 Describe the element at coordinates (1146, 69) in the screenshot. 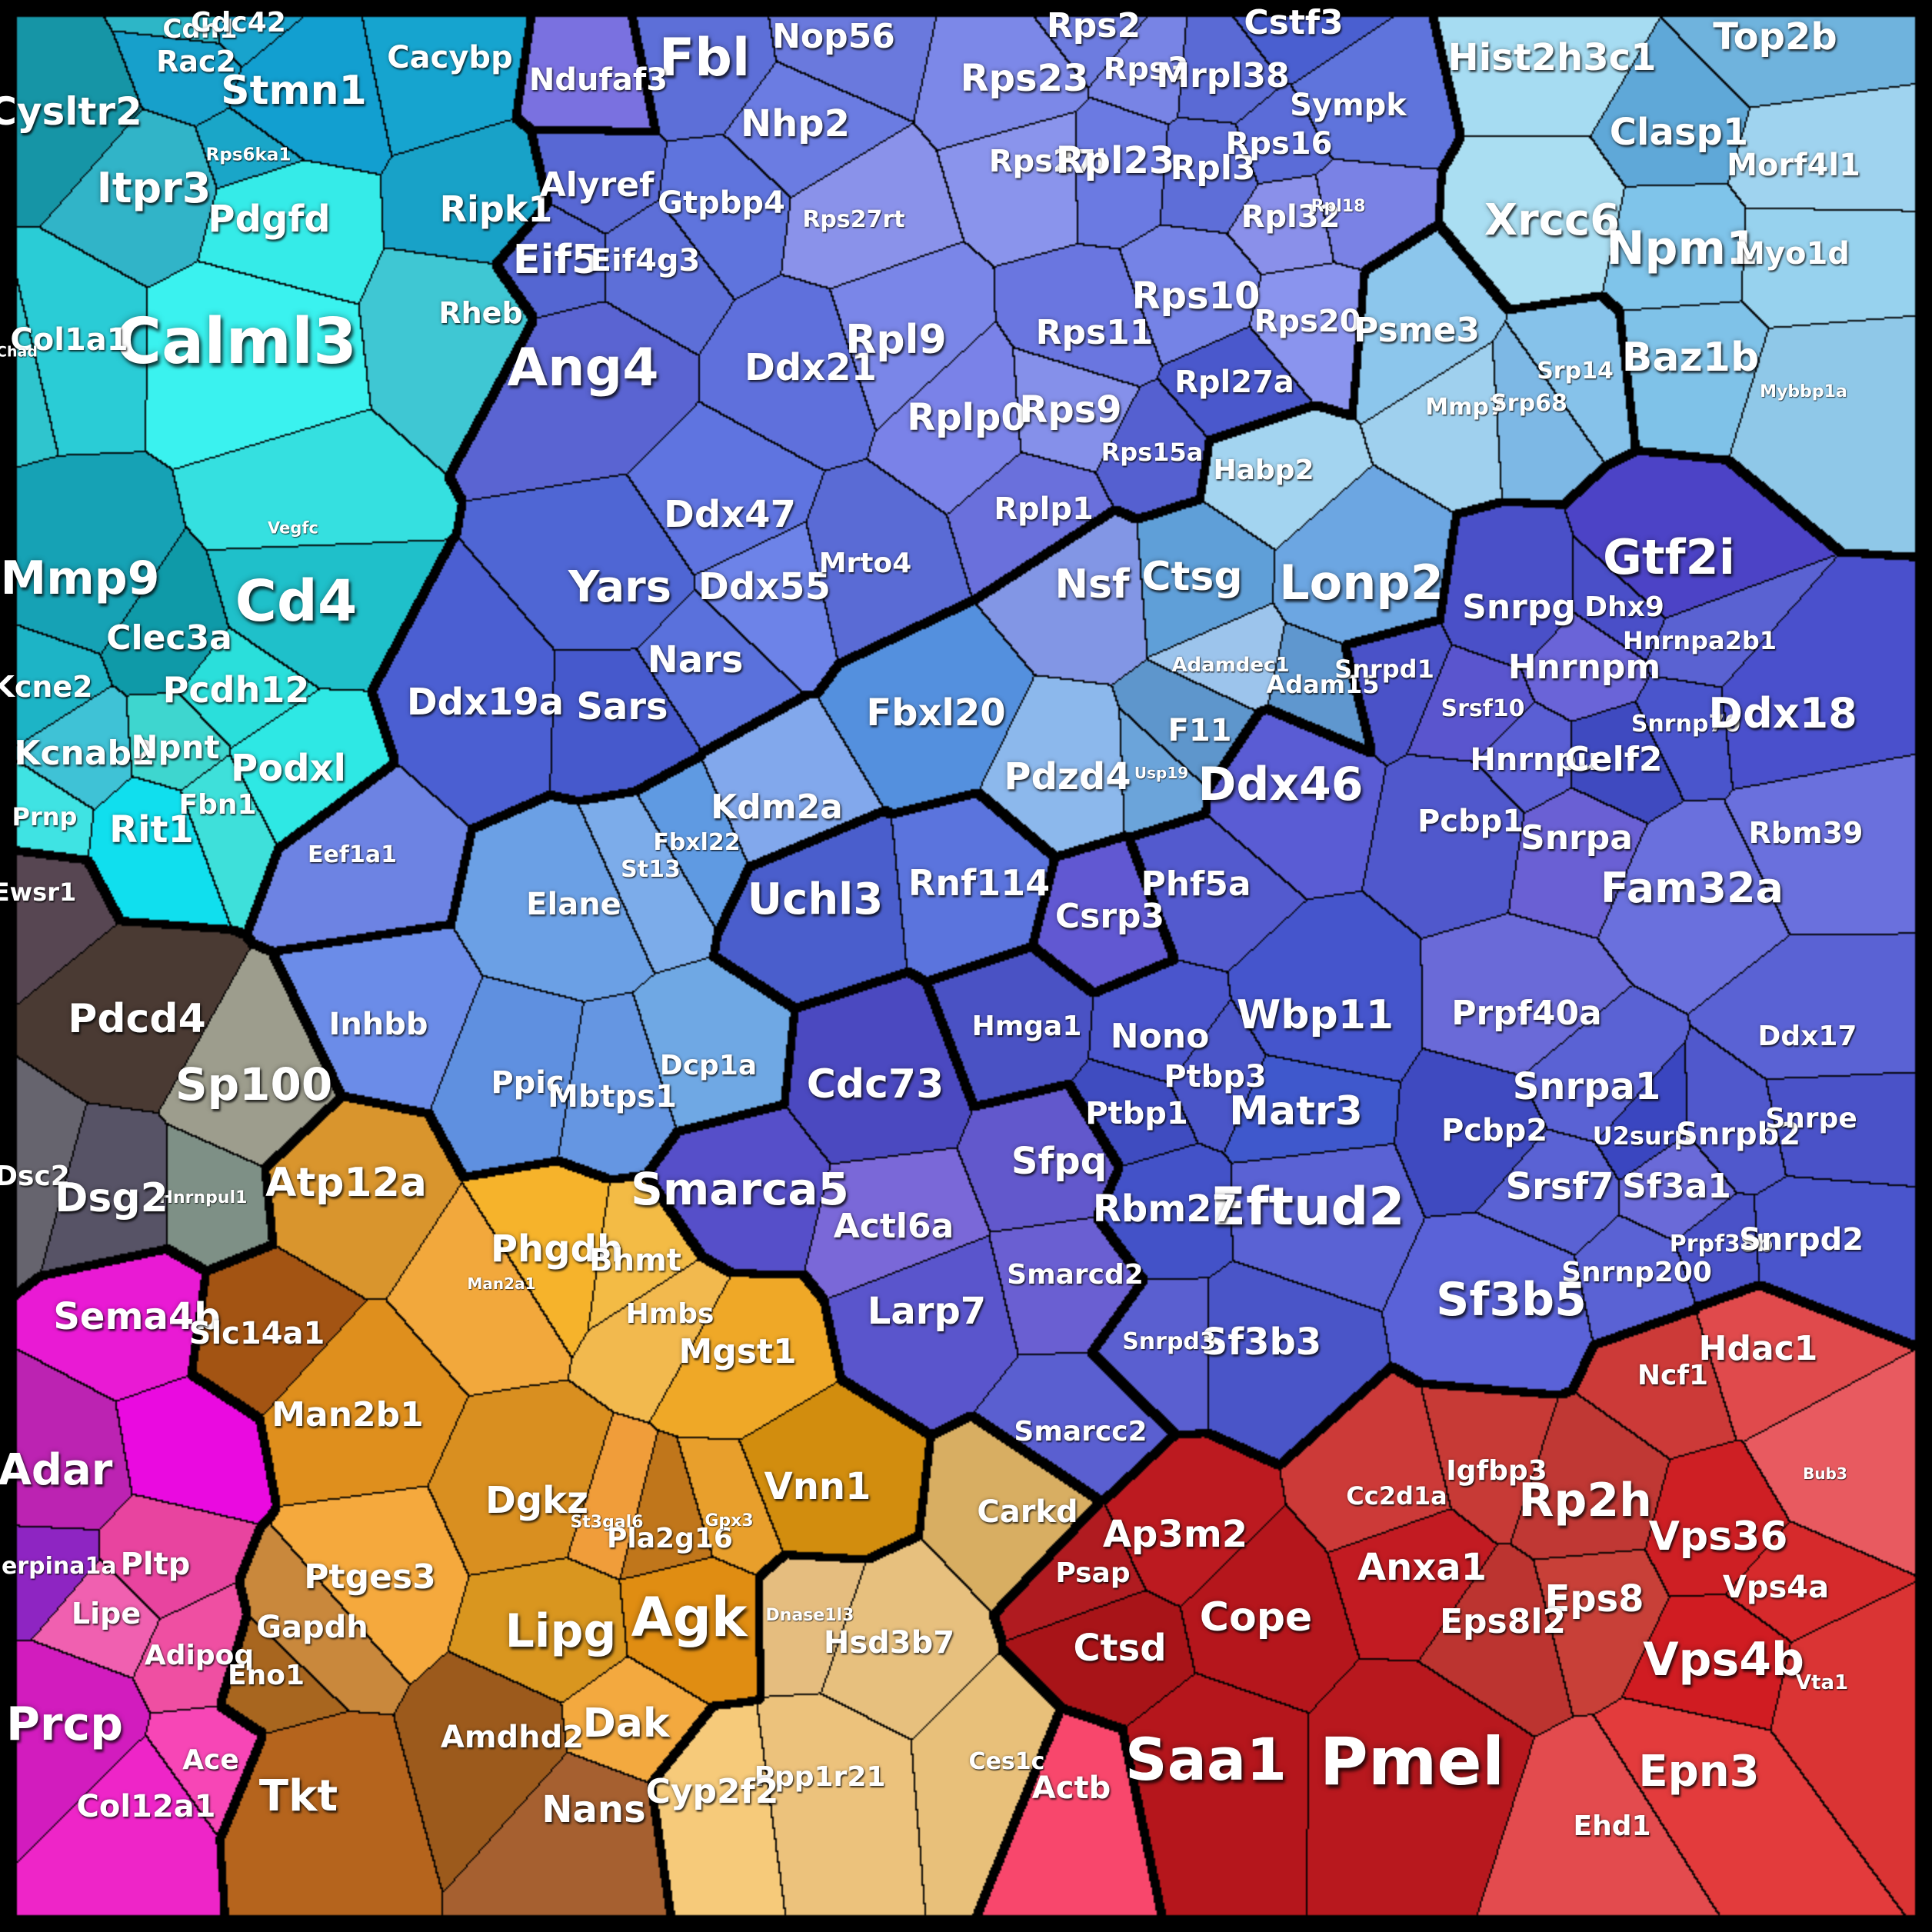

I see `cell-label-rps3: Rps3` at that location.